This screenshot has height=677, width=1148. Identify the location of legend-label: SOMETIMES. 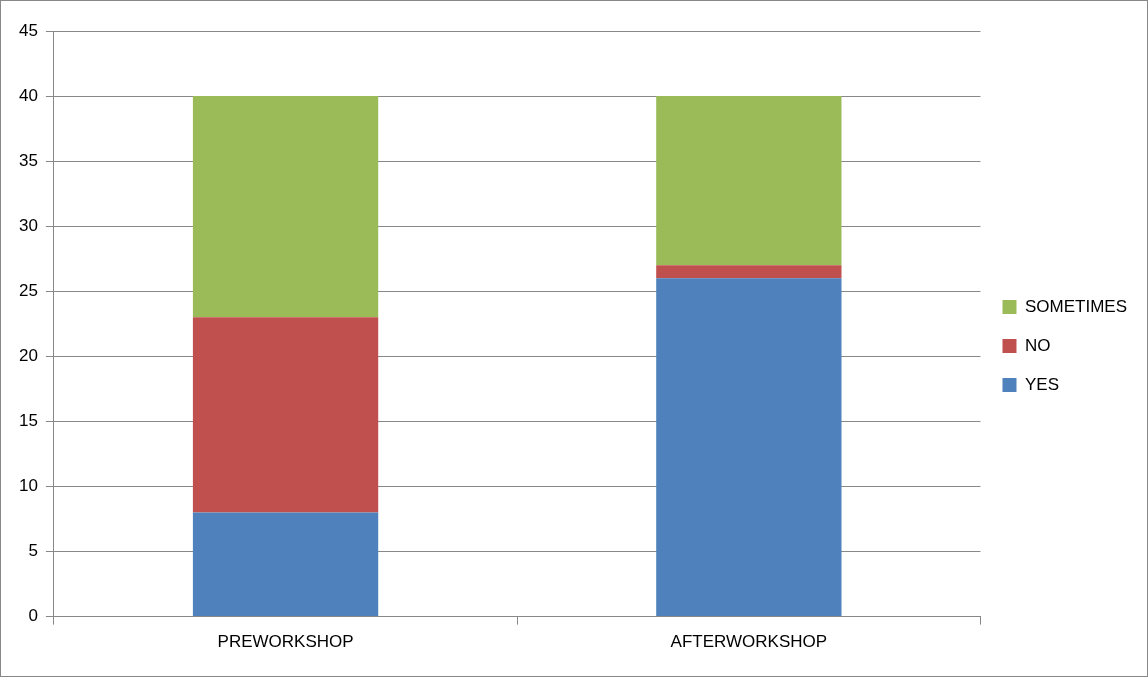
(1076, 306).